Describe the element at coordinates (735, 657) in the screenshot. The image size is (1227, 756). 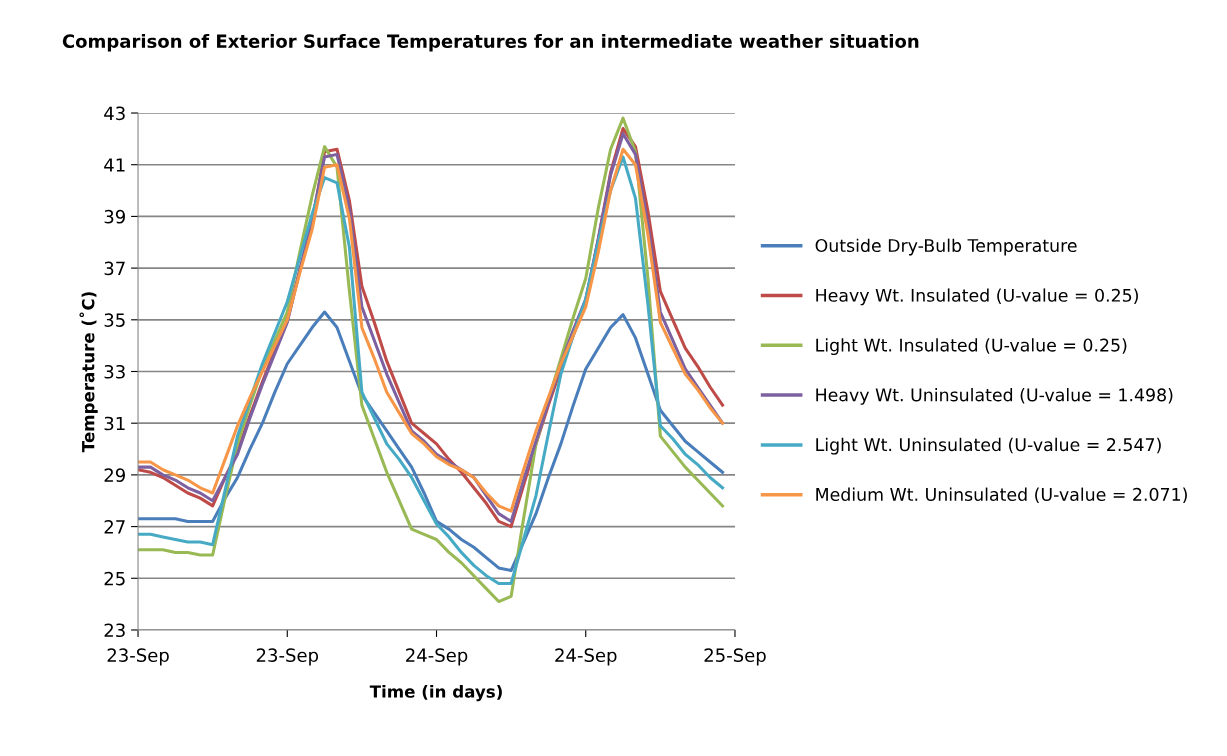
I see `x-tick-label: 25-Sep` at that location.